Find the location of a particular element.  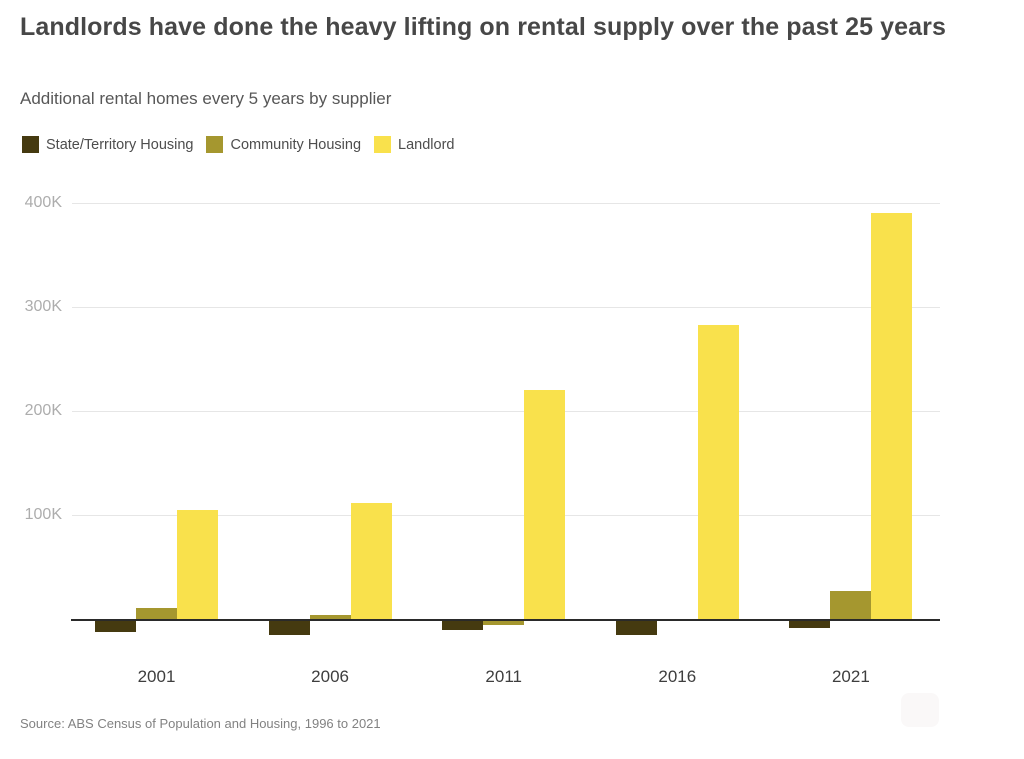

y-axis-label-100k: 100K is located at coordinates (43, 514).